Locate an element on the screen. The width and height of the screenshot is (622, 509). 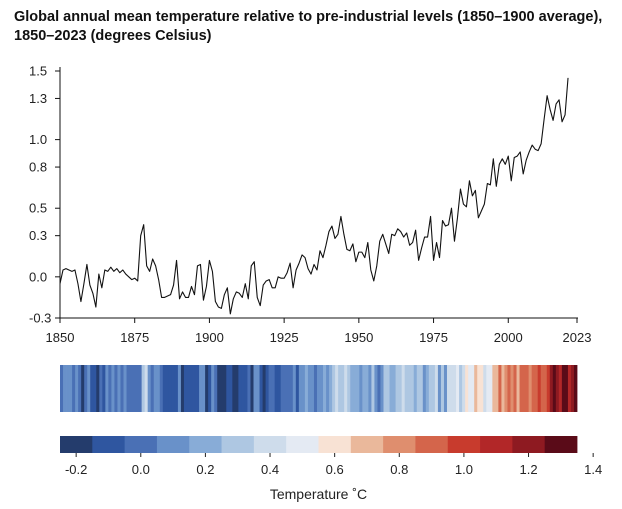
colorbar-tick-label: 0.4 is located at coordinates (270, 469).